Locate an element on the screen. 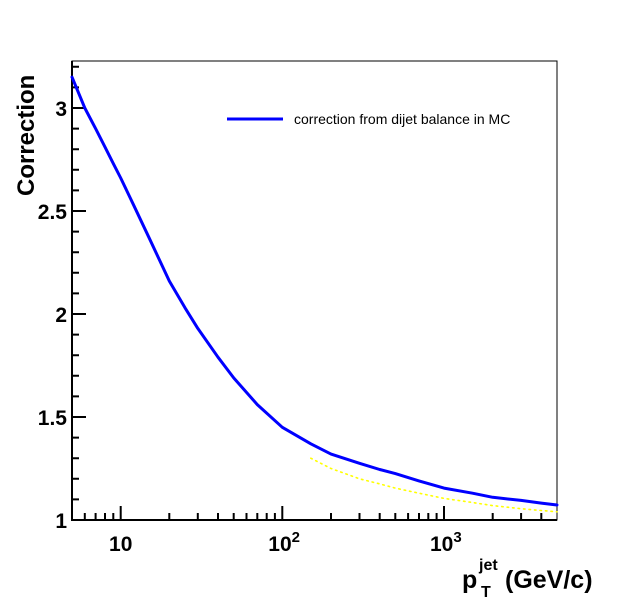 The image size is (617, 601). curve-unlabeled-dotted-curve is located at coordinates (433, 485).